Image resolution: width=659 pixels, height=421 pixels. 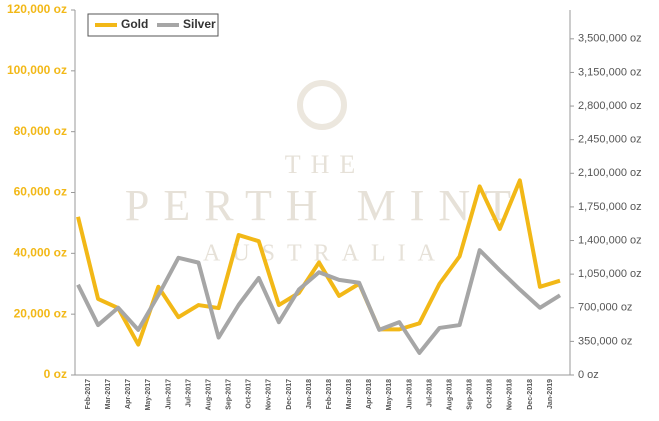 I want to click on y2-tick-label: 1,400,000 oz, so click(x=610, y=240).